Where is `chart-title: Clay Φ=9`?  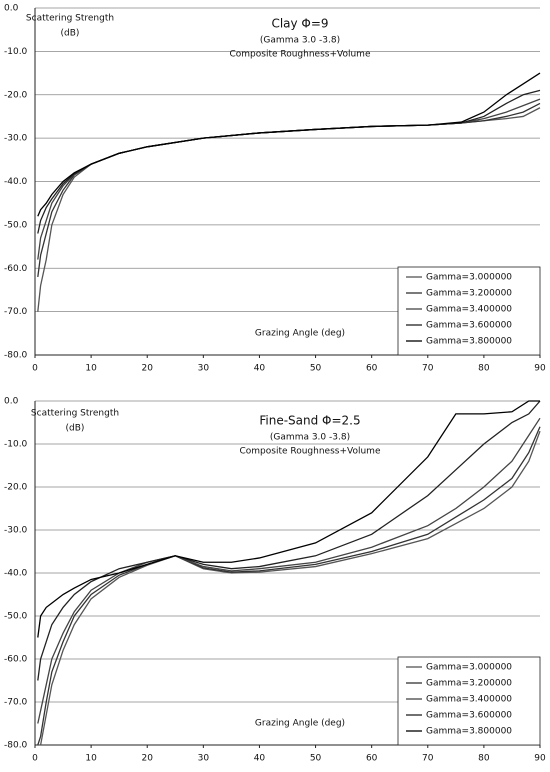 chart-title: Clay Φ=9 is located at coordinates (299, 24).